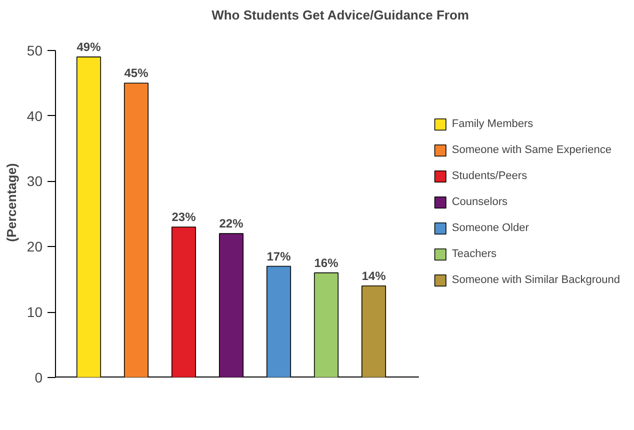  Describe the element at coordinates (34, 50) in the screenshot. I see `y-tick-label: 50` at that location.